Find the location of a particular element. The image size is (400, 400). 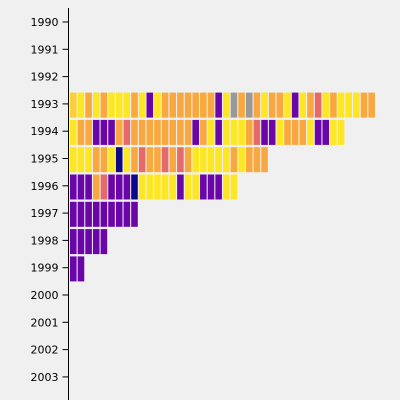

y-tick-label-2001: 2001 is located at coordinates (45, 322).